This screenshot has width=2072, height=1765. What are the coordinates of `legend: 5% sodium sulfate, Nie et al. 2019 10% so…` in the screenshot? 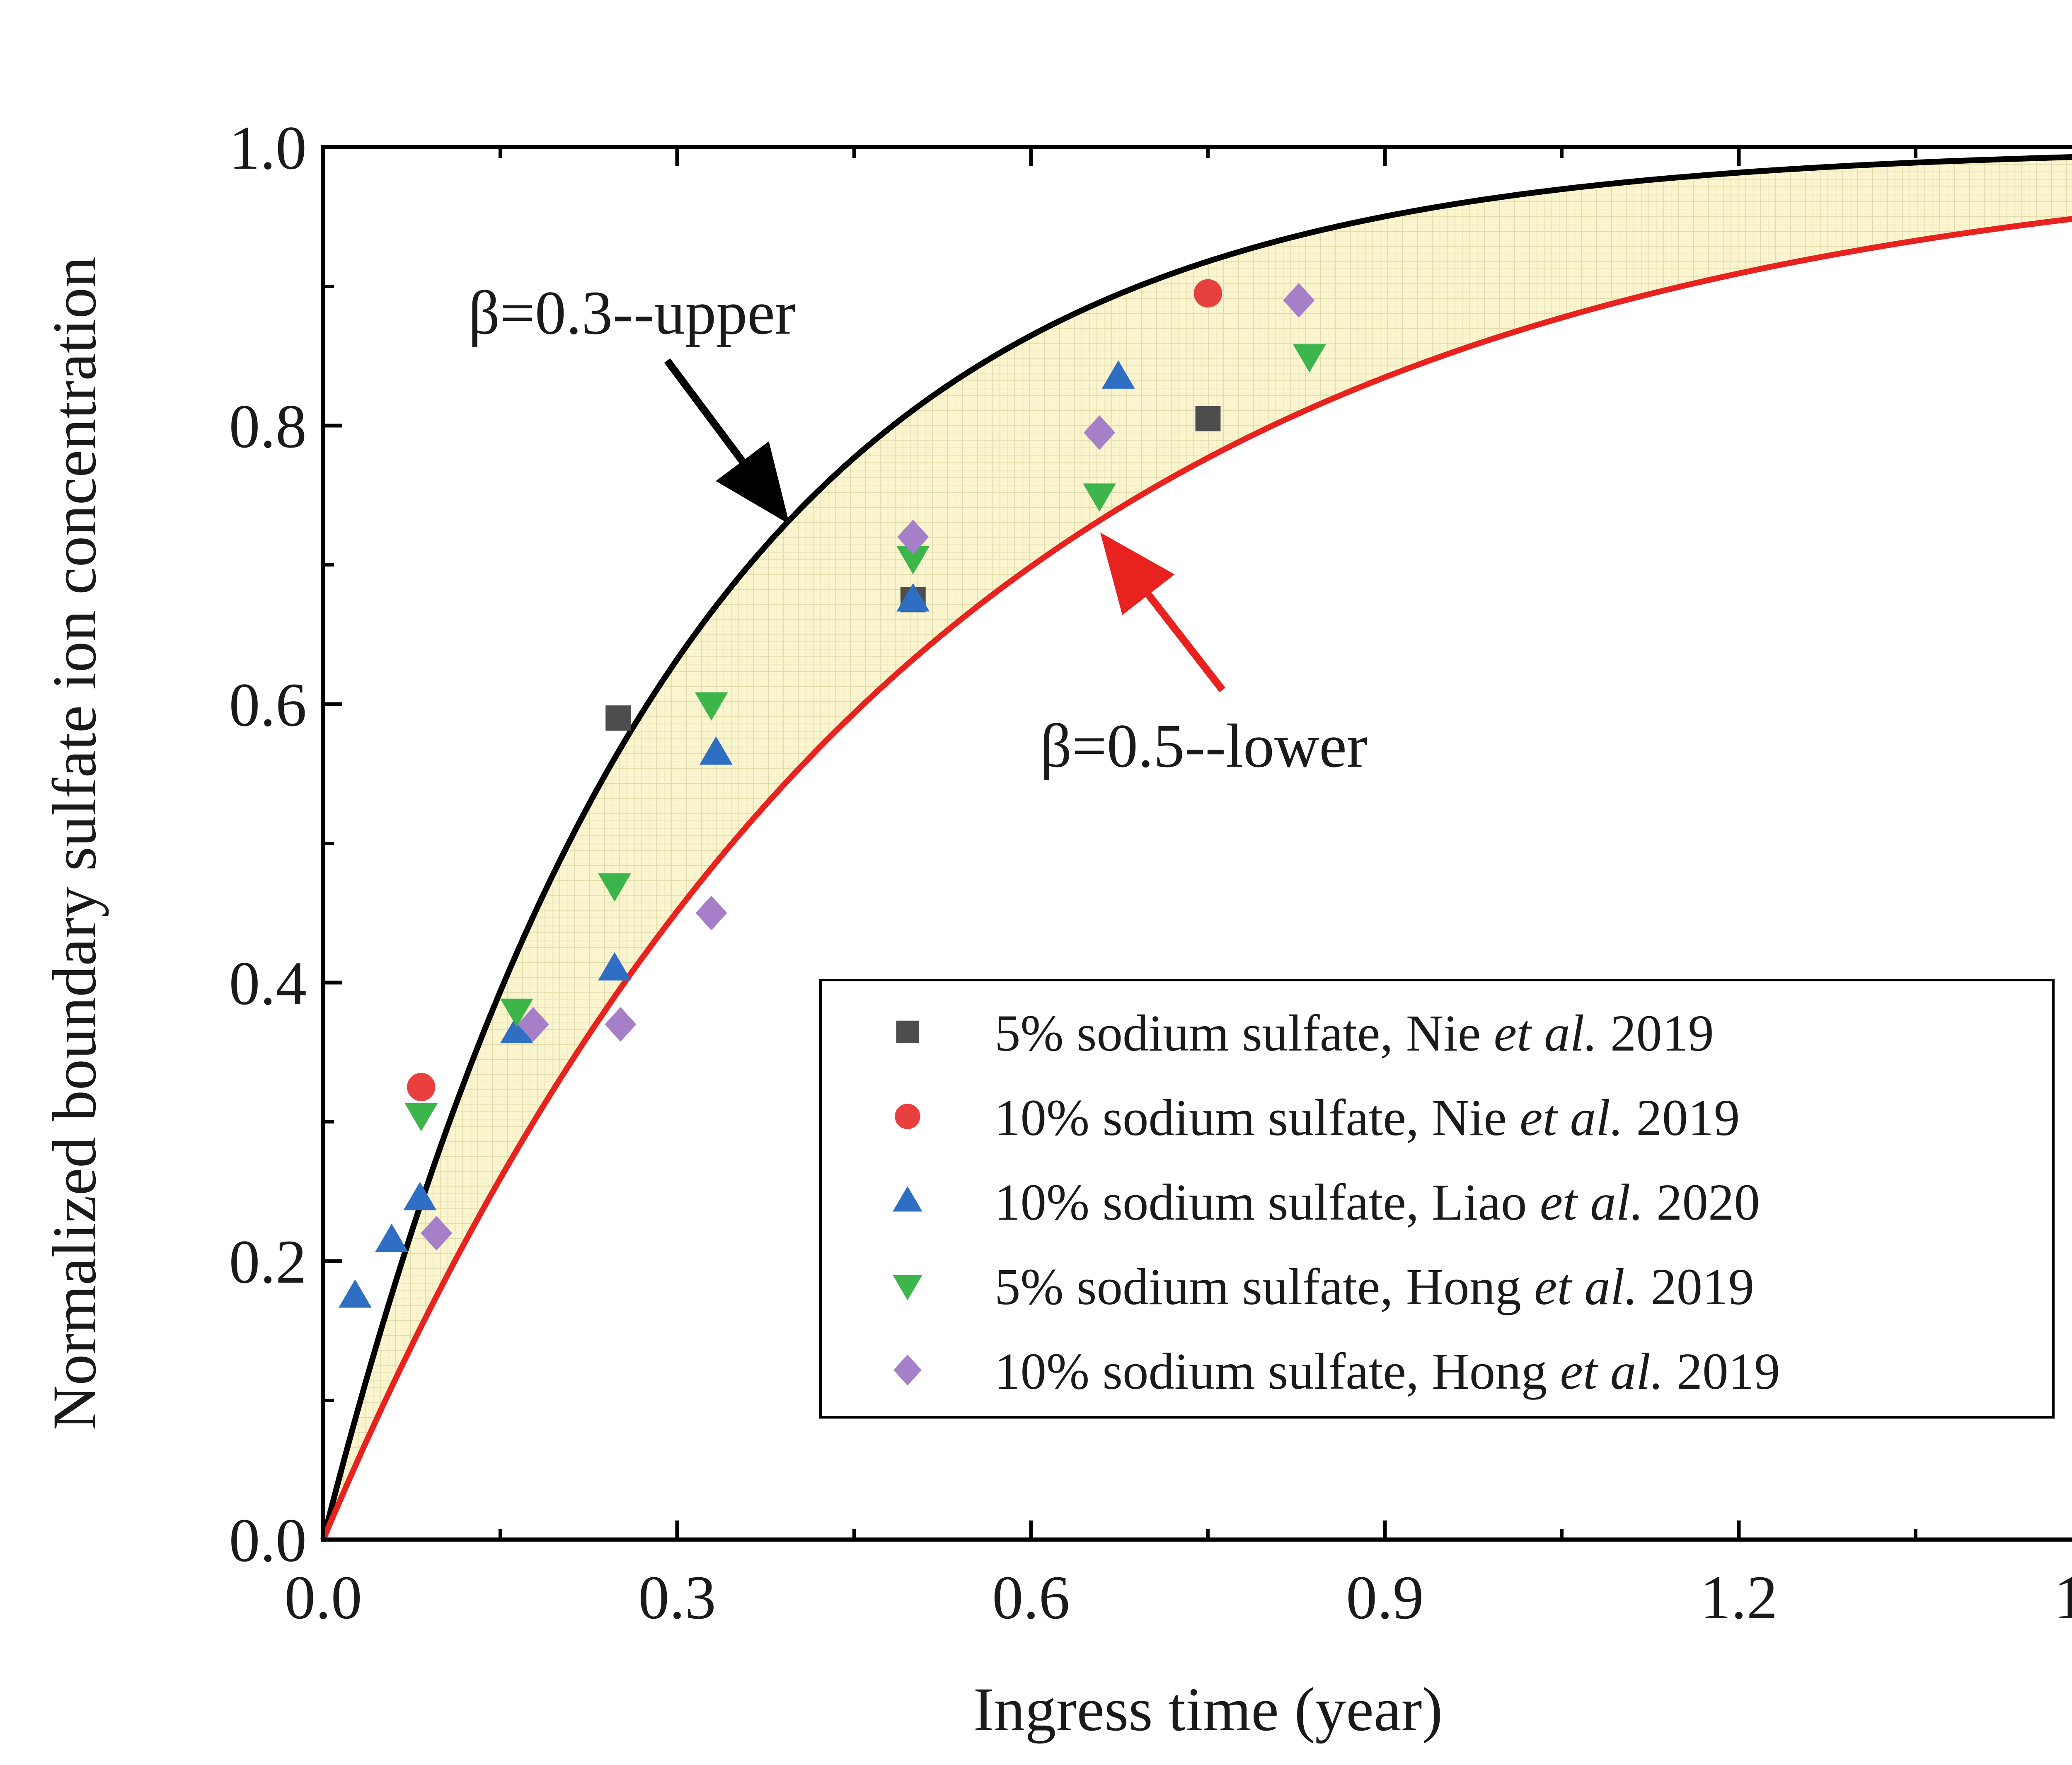 It's located at (1437, 1199).